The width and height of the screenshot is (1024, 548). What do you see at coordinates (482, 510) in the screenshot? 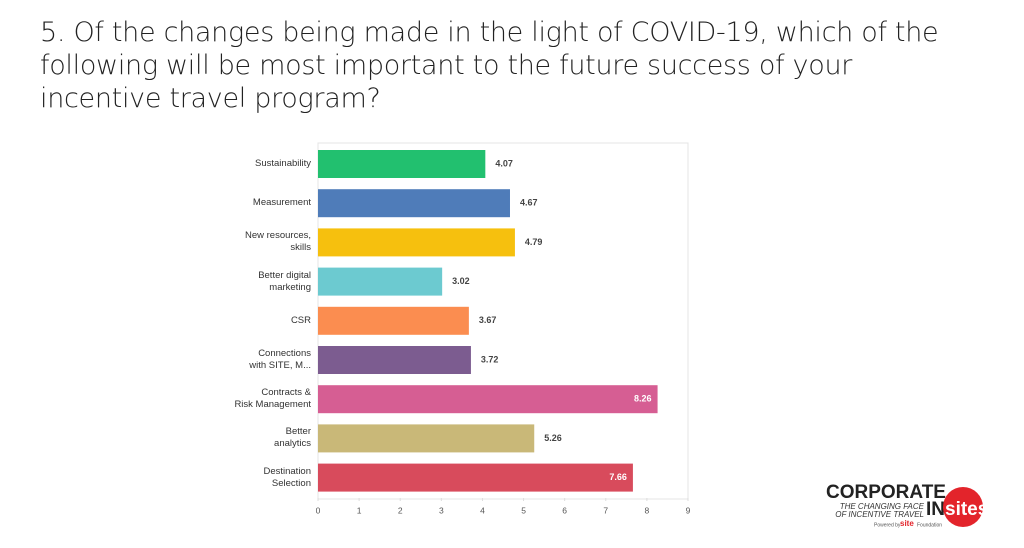
I see `x-tick-label: 4` at bounding box center [482, 510].